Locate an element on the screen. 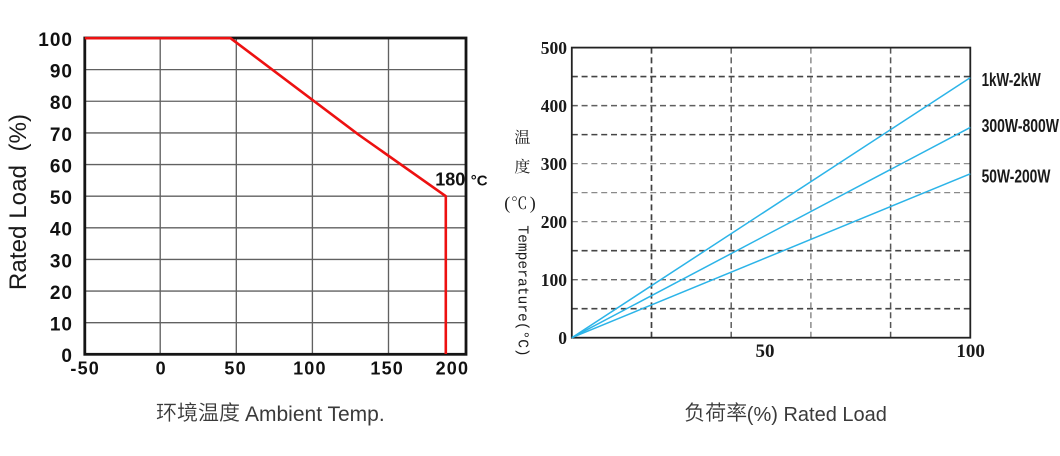 The width and height of the screenshot is (1060, 456). svg-text: Temperature(°C) is located at coordinates (521, 290).